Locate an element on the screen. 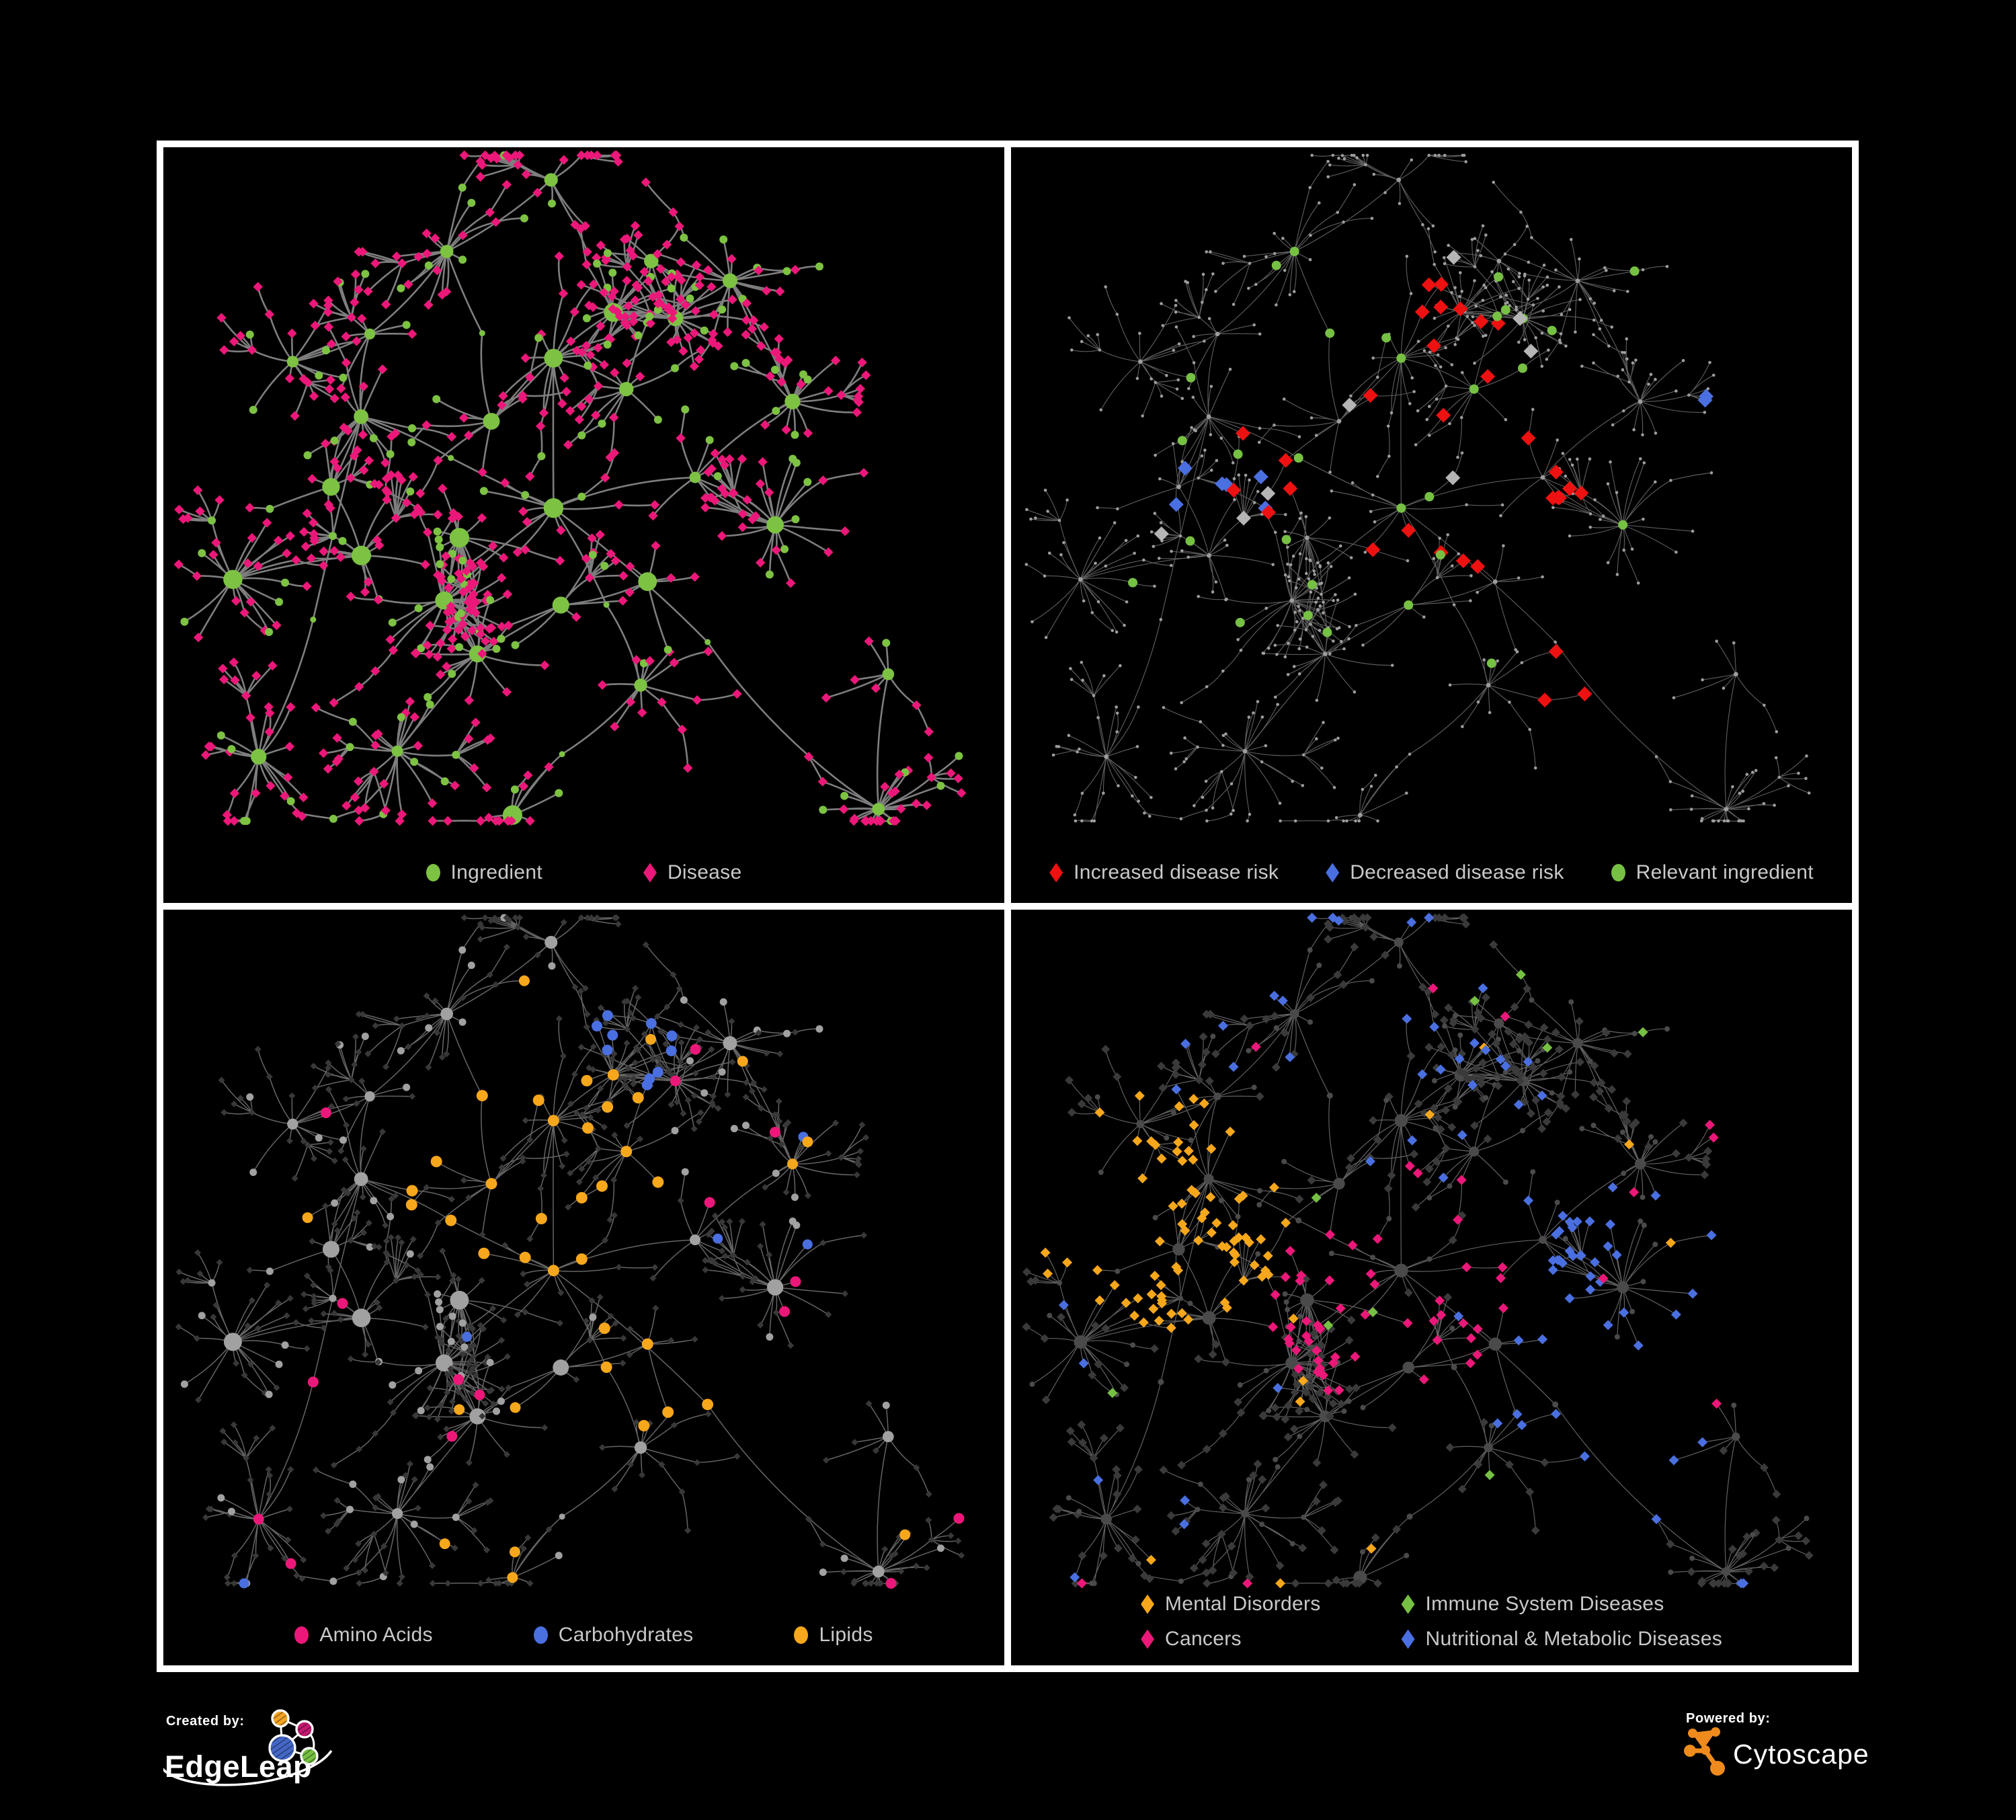 This screenshot has height=1820, width=2016. legend-label: Increased disease risk is located at coordinates (1176, 872).